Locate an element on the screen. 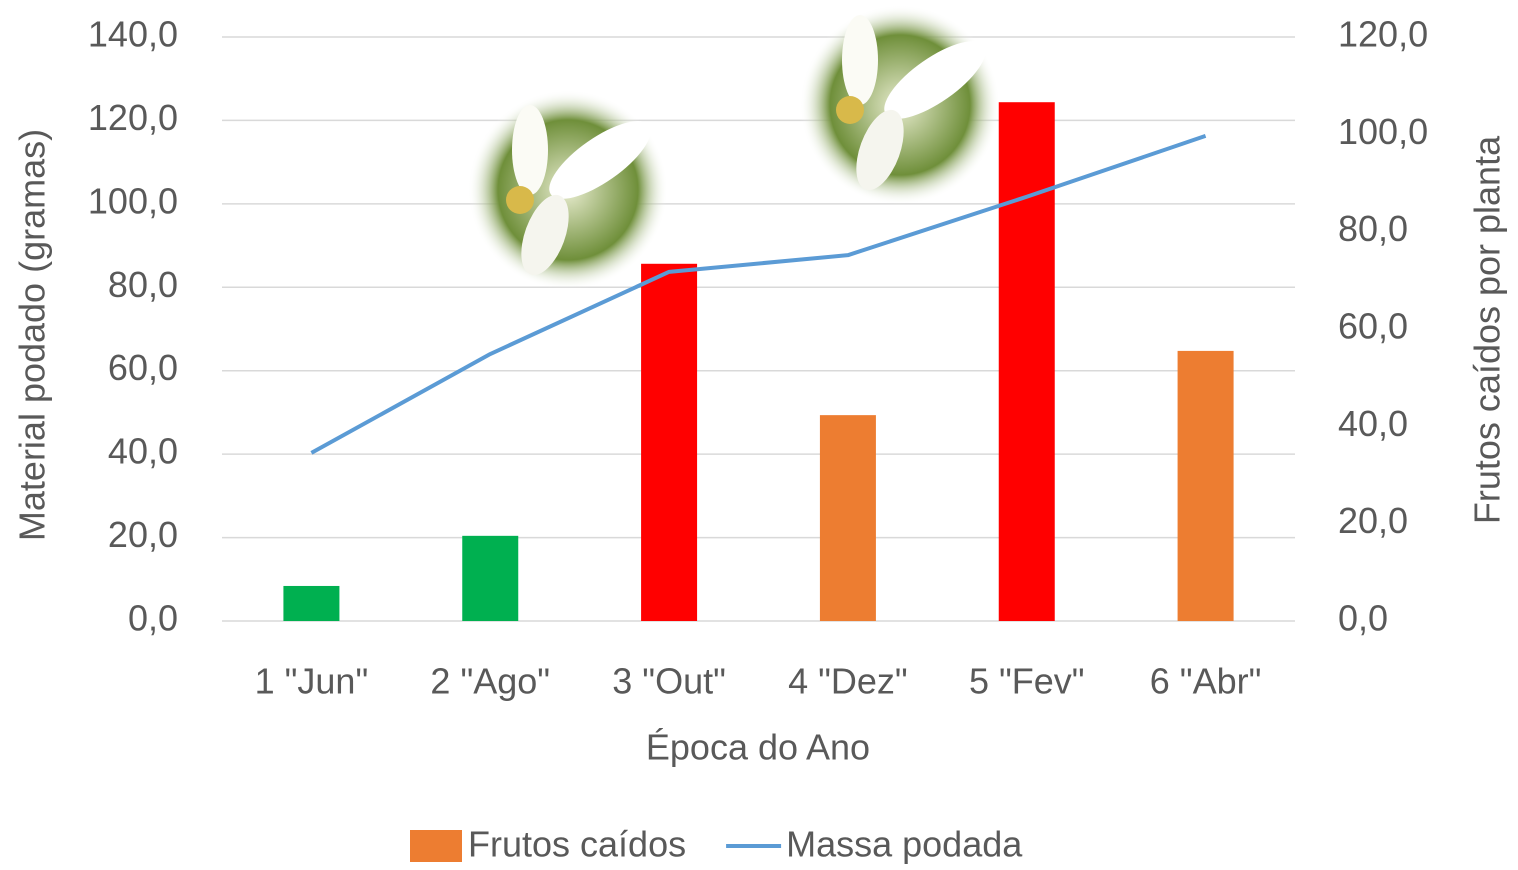  y-tick-label: 40,0 is located at coordinates (143, 451).